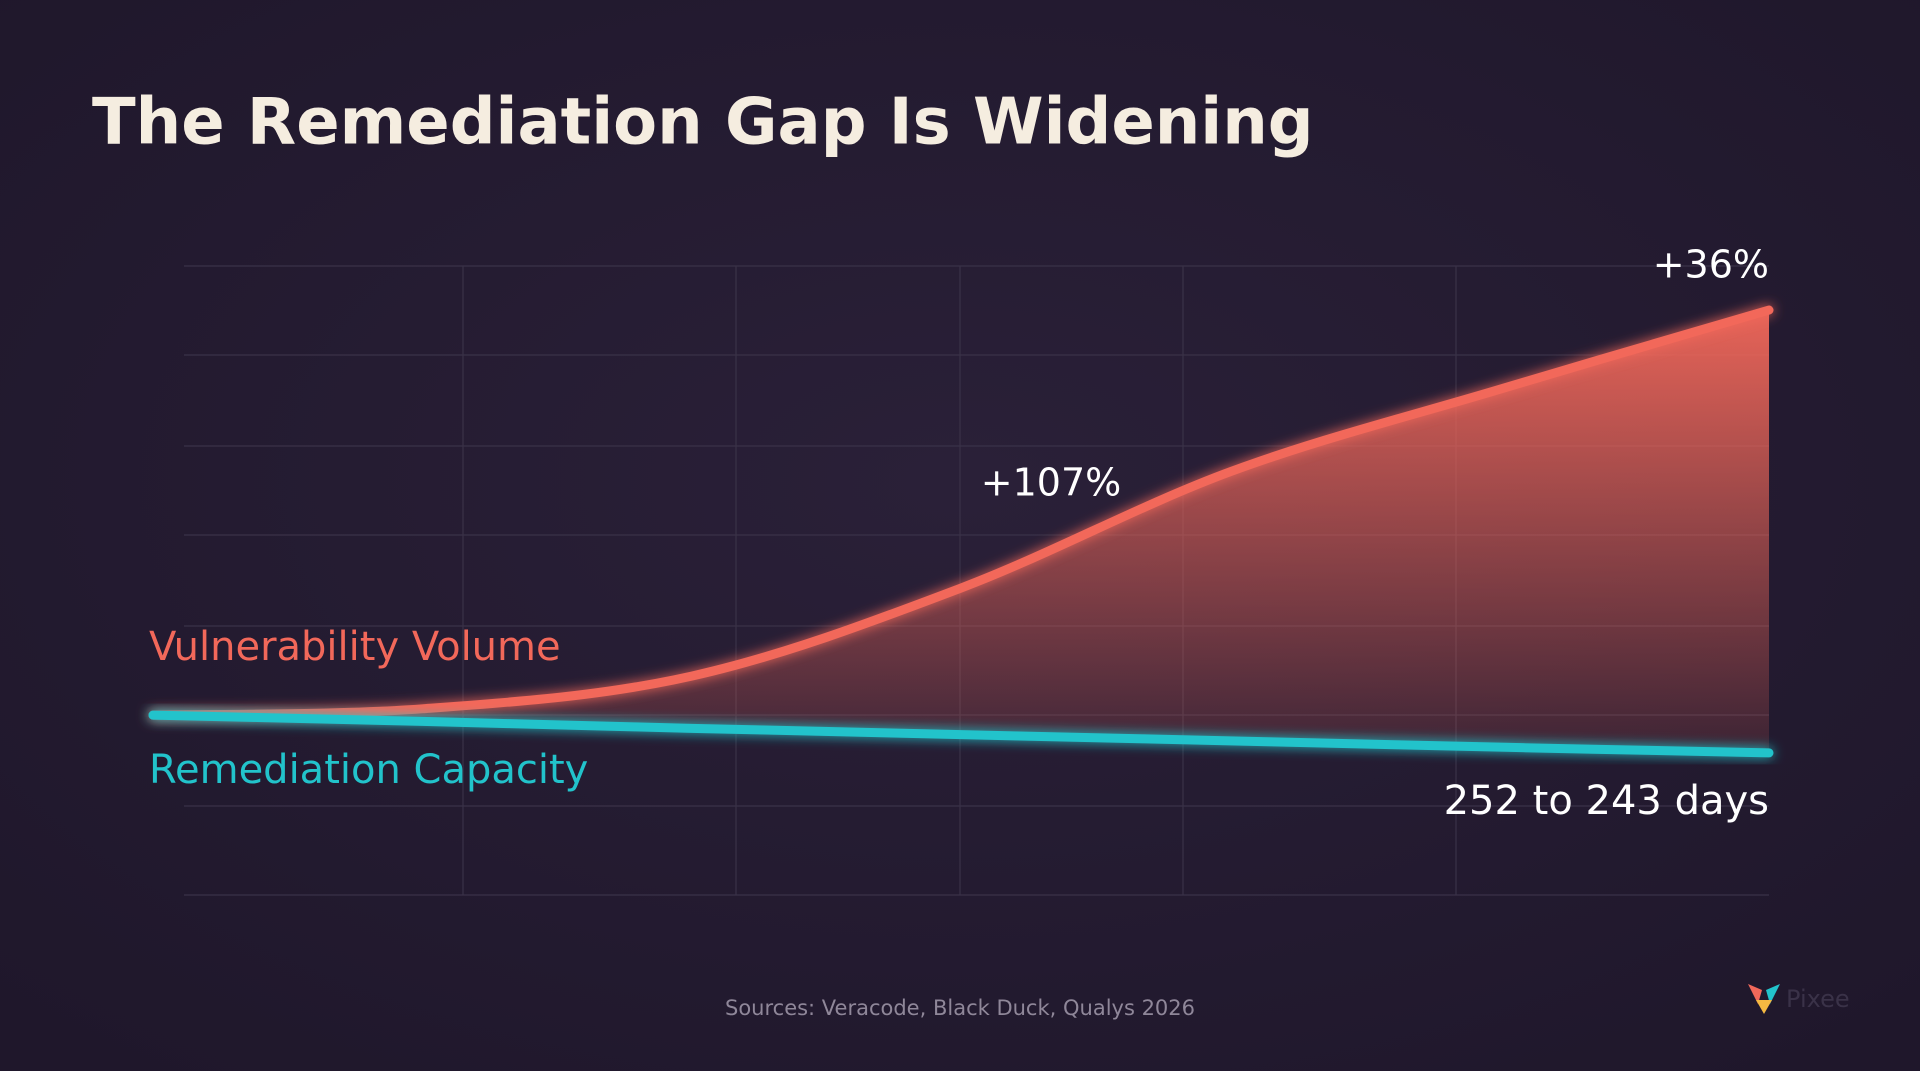 Image resolution: width=1920 pixels, height=1071 pixels. I want to click on annotation: +107%, so click(1051, 483).